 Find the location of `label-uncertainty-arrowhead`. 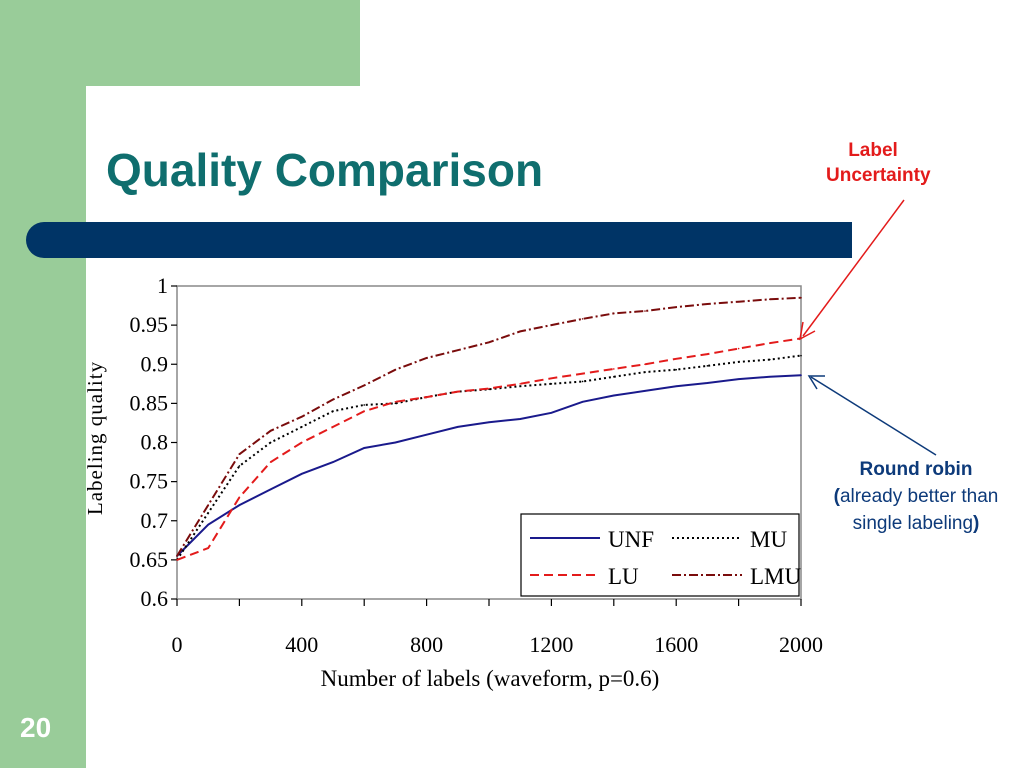

label-uncertainty-arrowhead is located at coordinates (807, 331).